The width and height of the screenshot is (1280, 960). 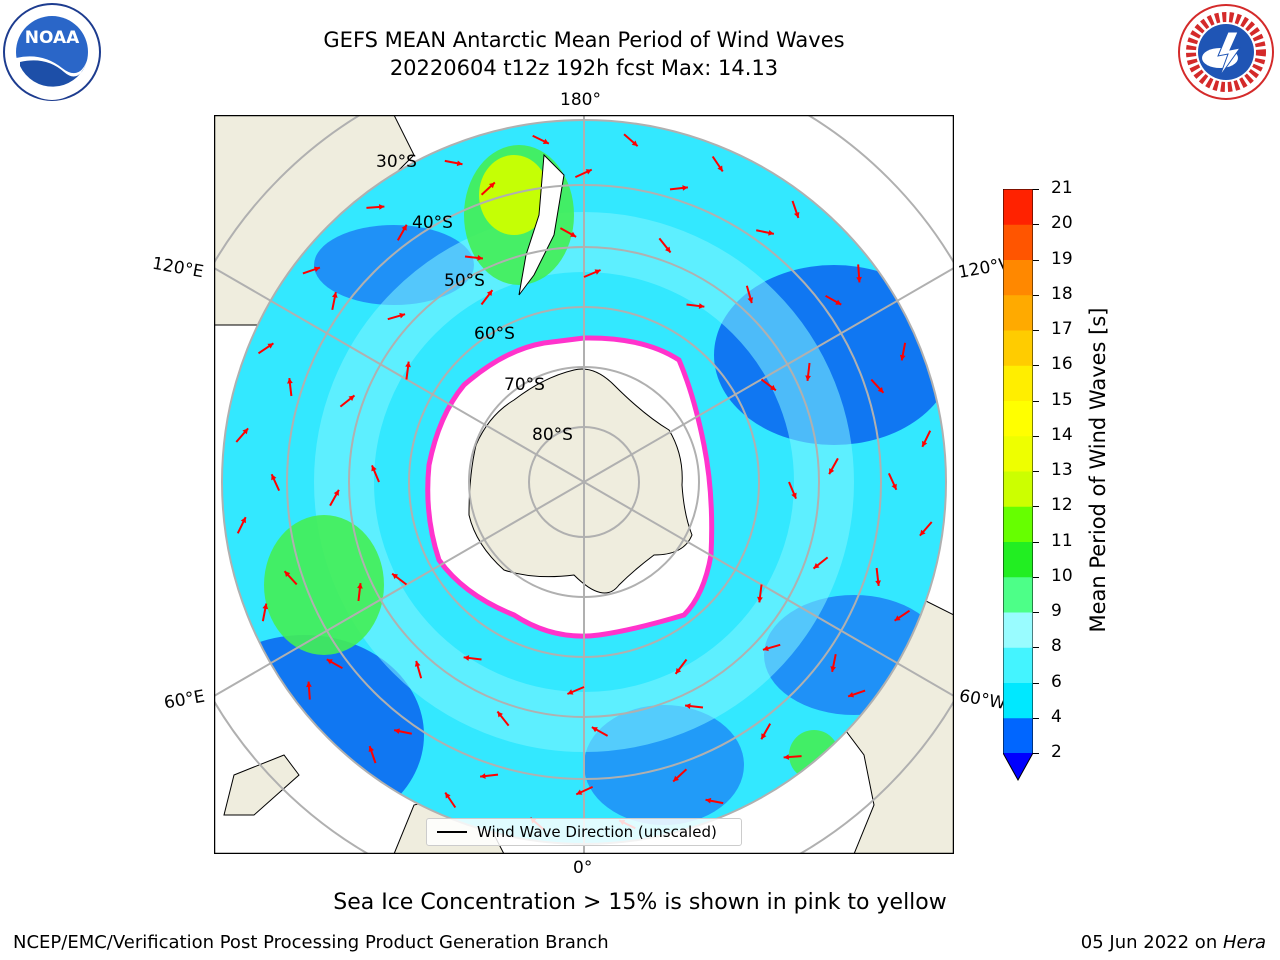 I want to click on colorbar-svg, so click(x=1018, y=485).